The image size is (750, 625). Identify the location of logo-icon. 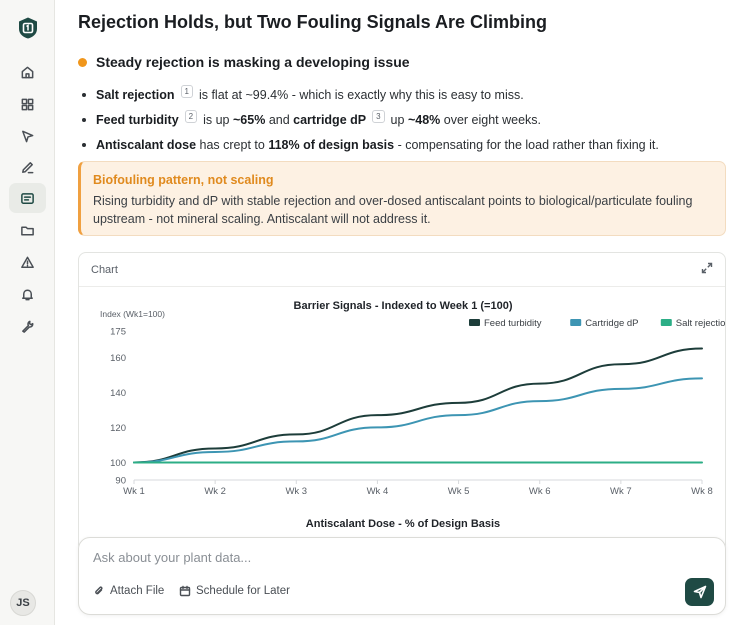
(28, 28).